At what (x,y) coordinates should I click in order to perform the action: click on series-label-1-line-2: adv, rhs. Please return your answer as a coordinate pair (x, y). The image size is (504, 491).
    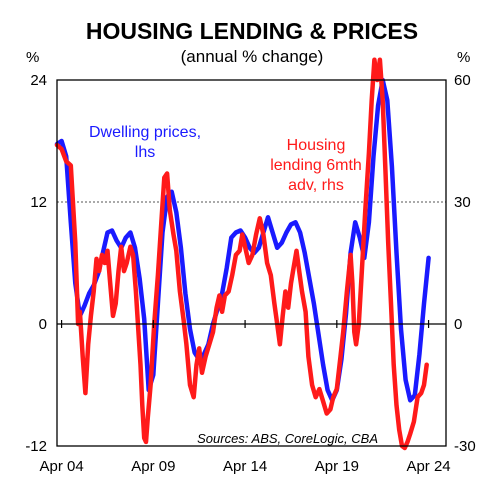
    Looking at the image, I should click on (316, 185).